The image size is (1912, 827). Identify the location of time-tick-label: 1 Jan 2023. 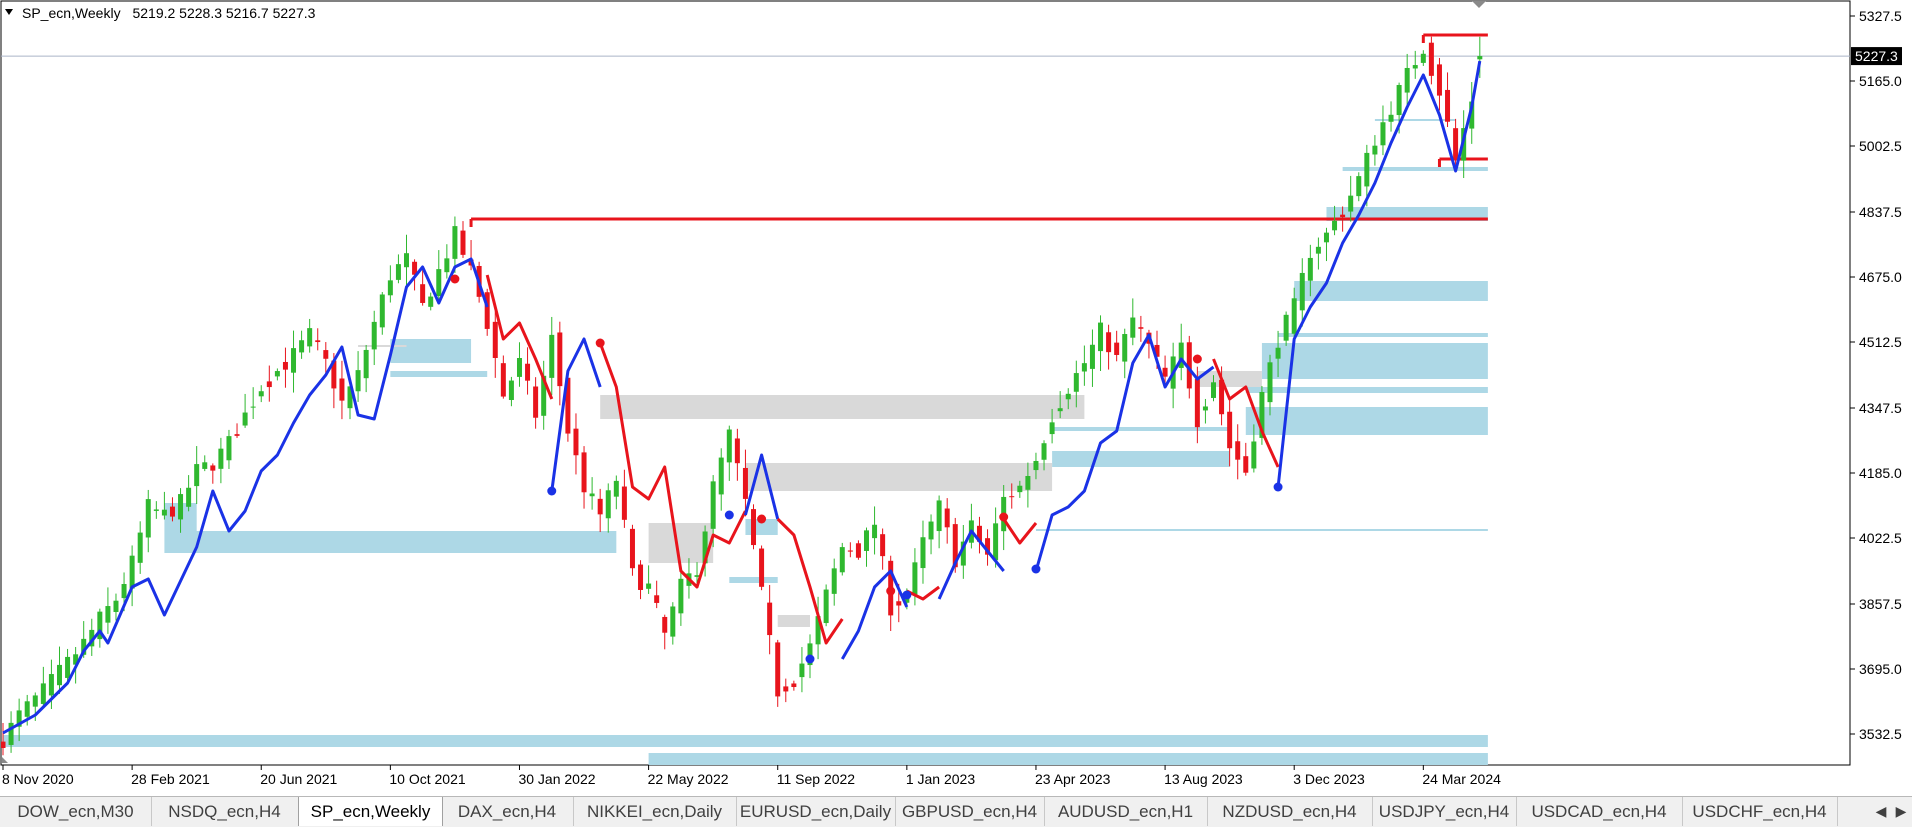
(940, 779).